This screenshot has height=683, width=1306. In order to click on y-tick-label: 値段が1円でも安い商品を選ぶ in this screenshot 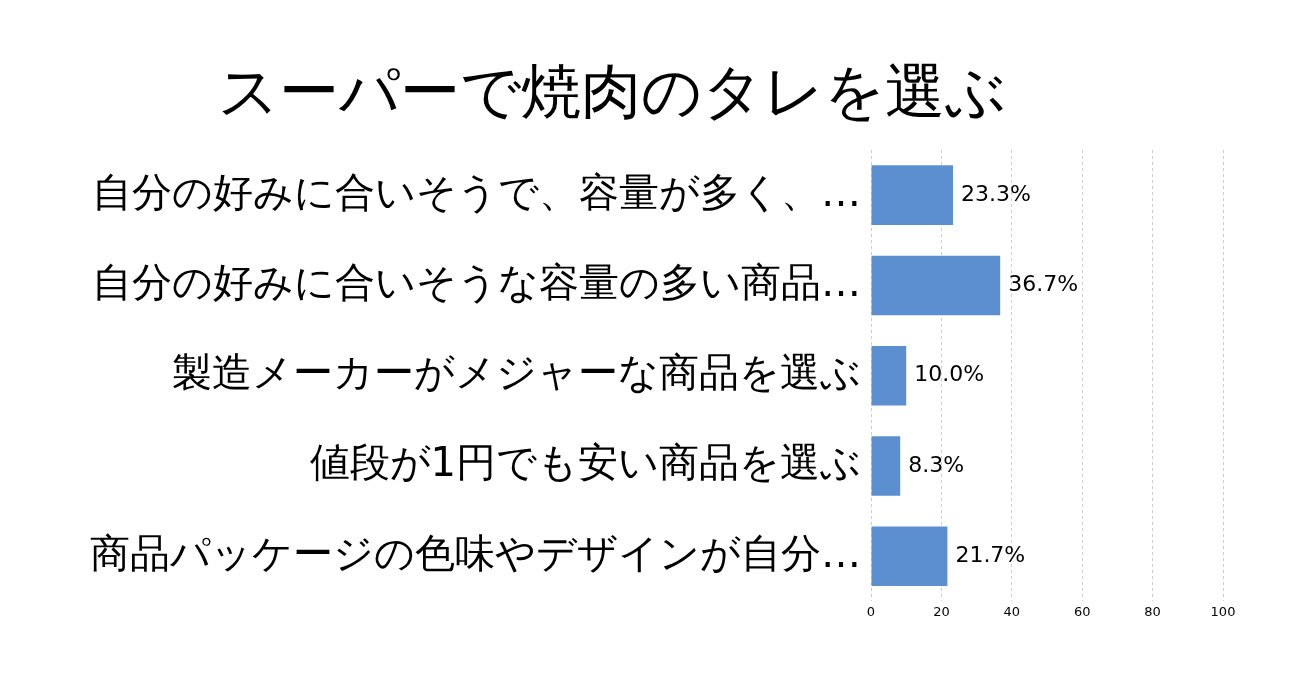, I will do `click(585, 462)`.